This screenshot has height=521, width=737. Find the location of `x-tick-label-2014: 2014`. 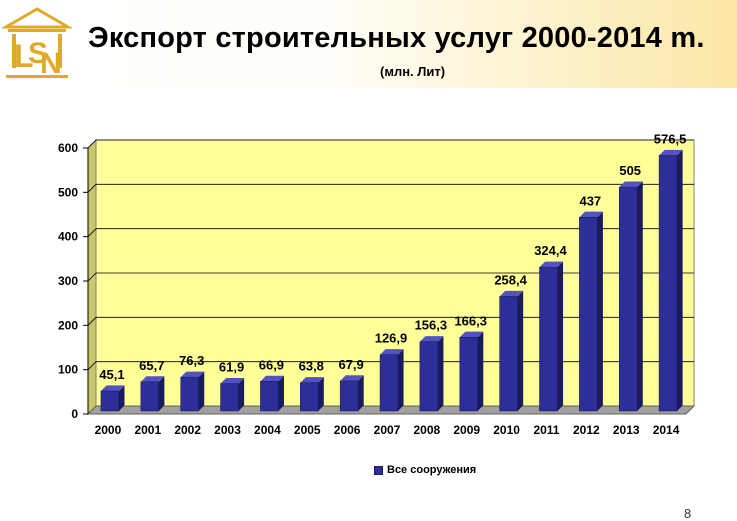

x-tick-label-2014: 2014 is located at coordinates (666, 430).